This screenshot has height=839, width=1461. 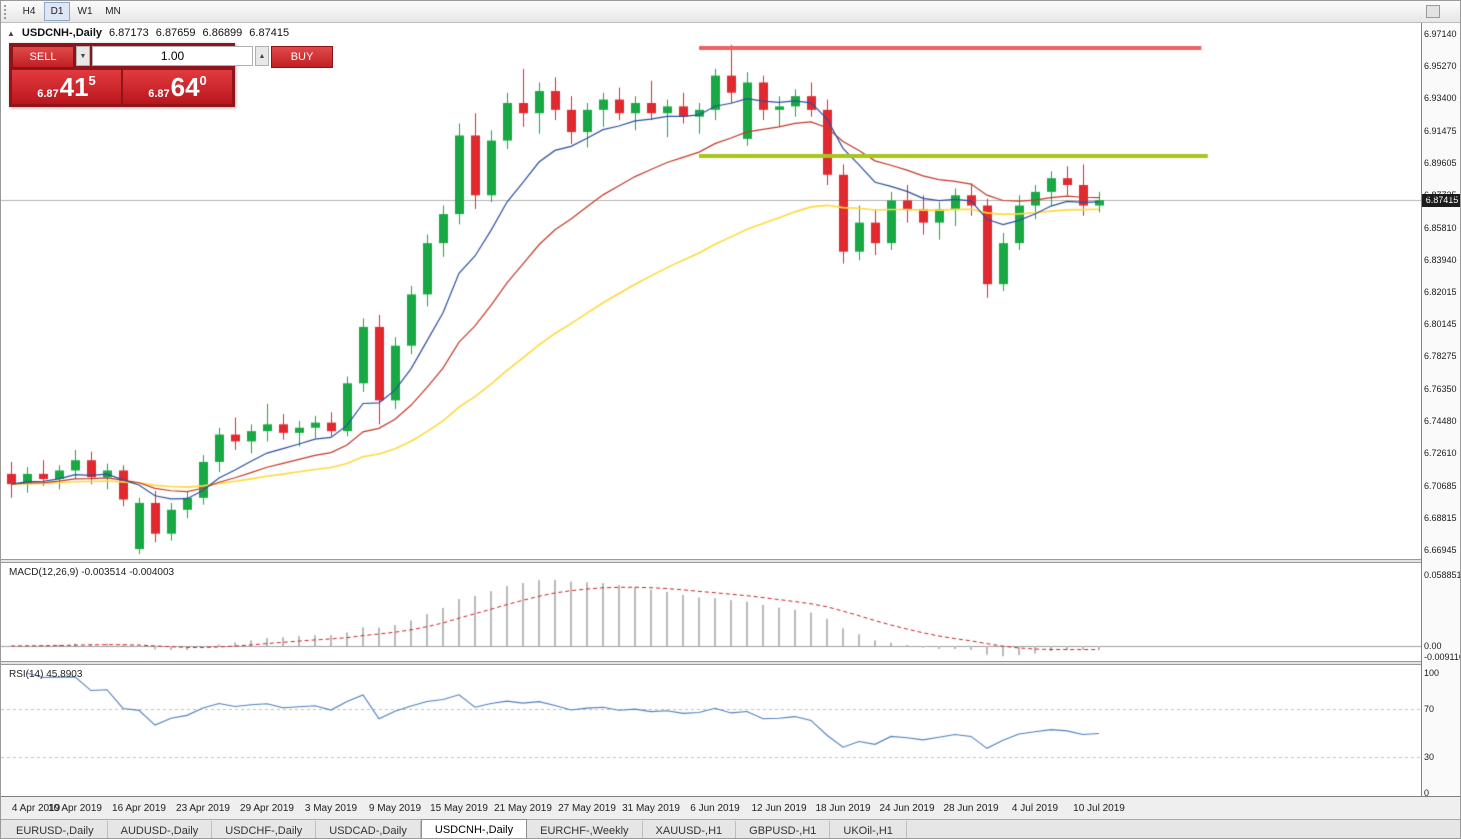 What do you see at coordinates (1440, 356) in the screenshot?
I see `price-scale-label: 6.78275` at bounding box center [1440, 356].